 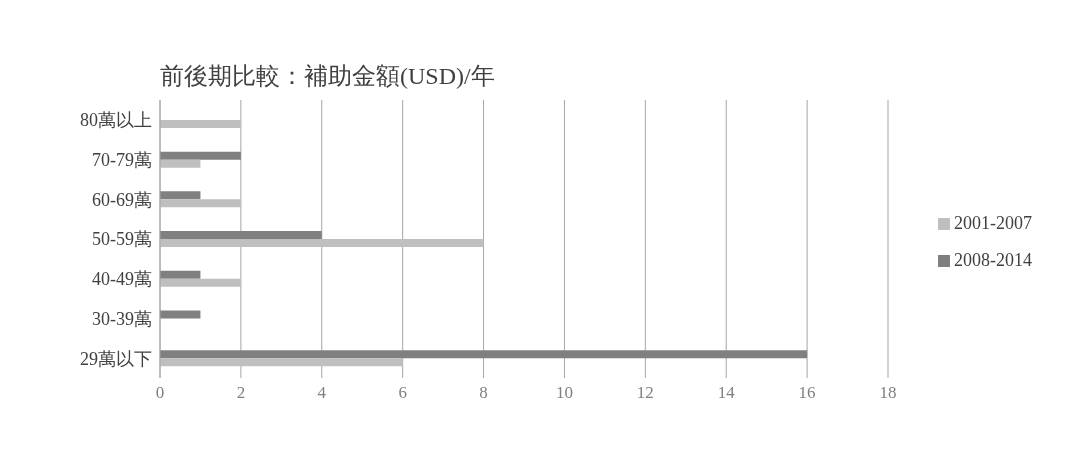 What do you see at coordinates (122, 159) in the screenshot?
I see `y-tick-label: 70-79萬` at bounding box center [122, 159].